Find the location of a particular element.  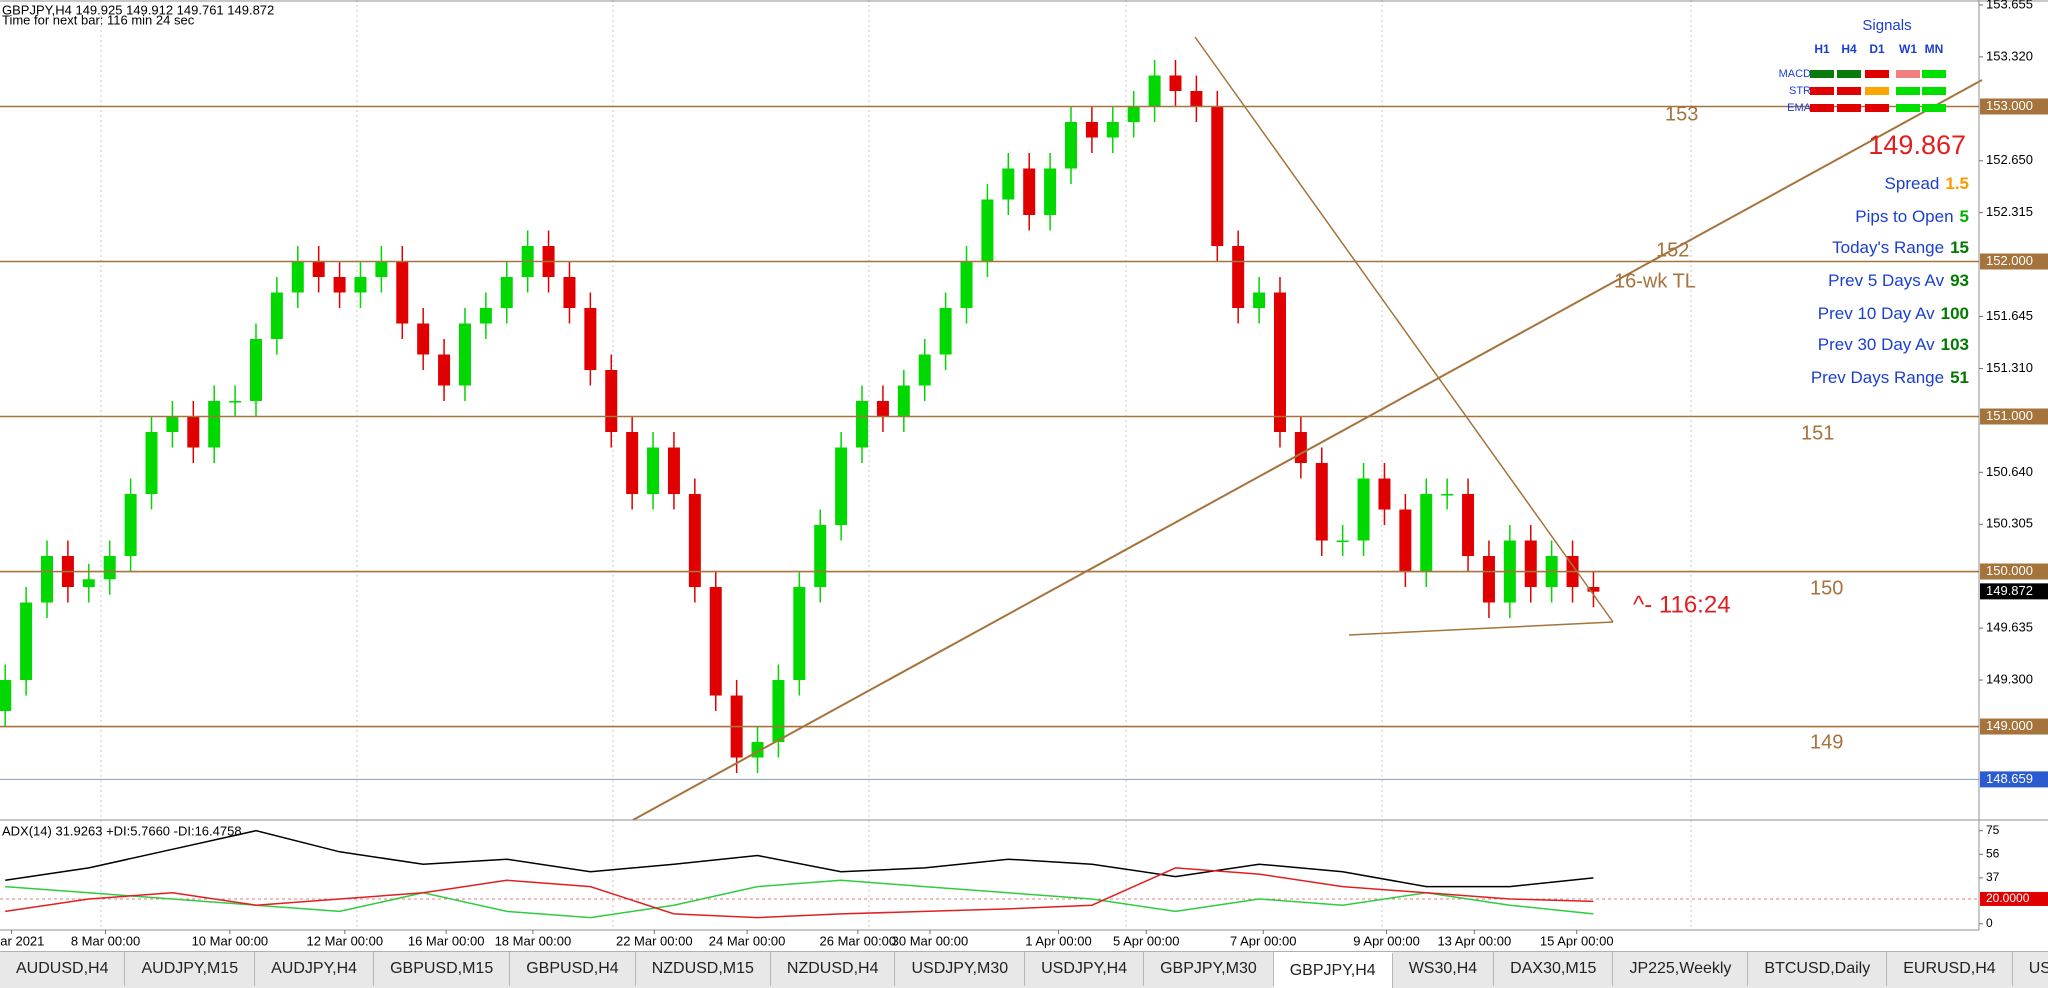

symbol-tab: EURUSD,H4 is located at coordinates (1950, 969).